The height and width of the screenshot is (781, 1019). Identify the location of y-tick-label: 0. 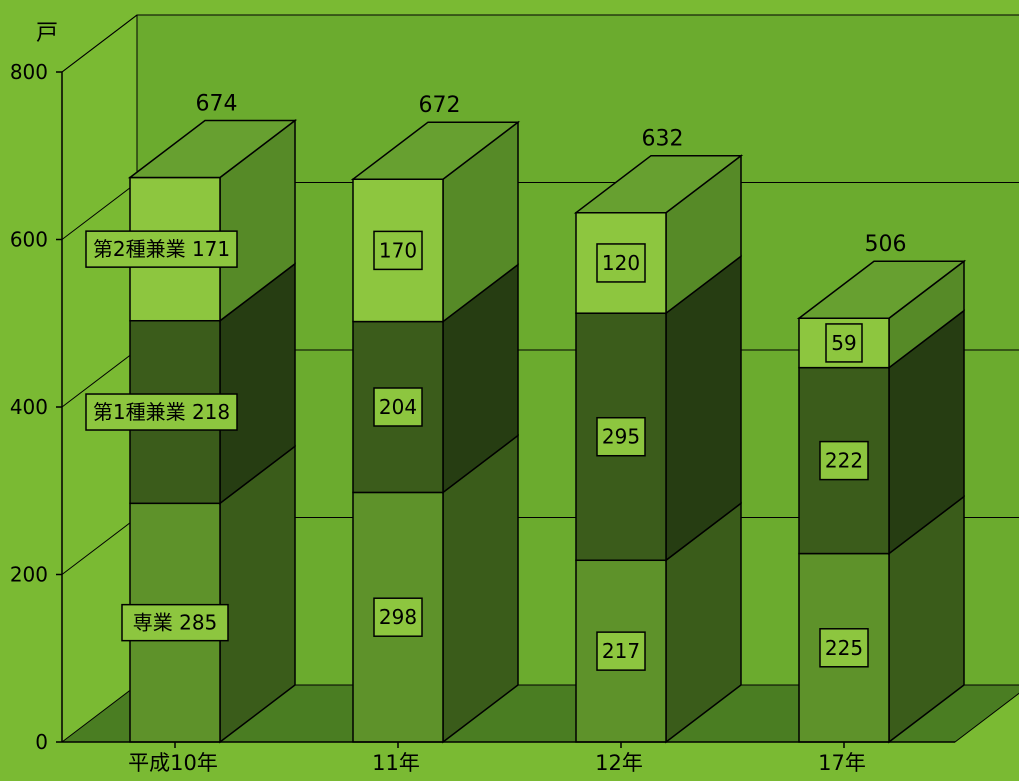
(41, 742).